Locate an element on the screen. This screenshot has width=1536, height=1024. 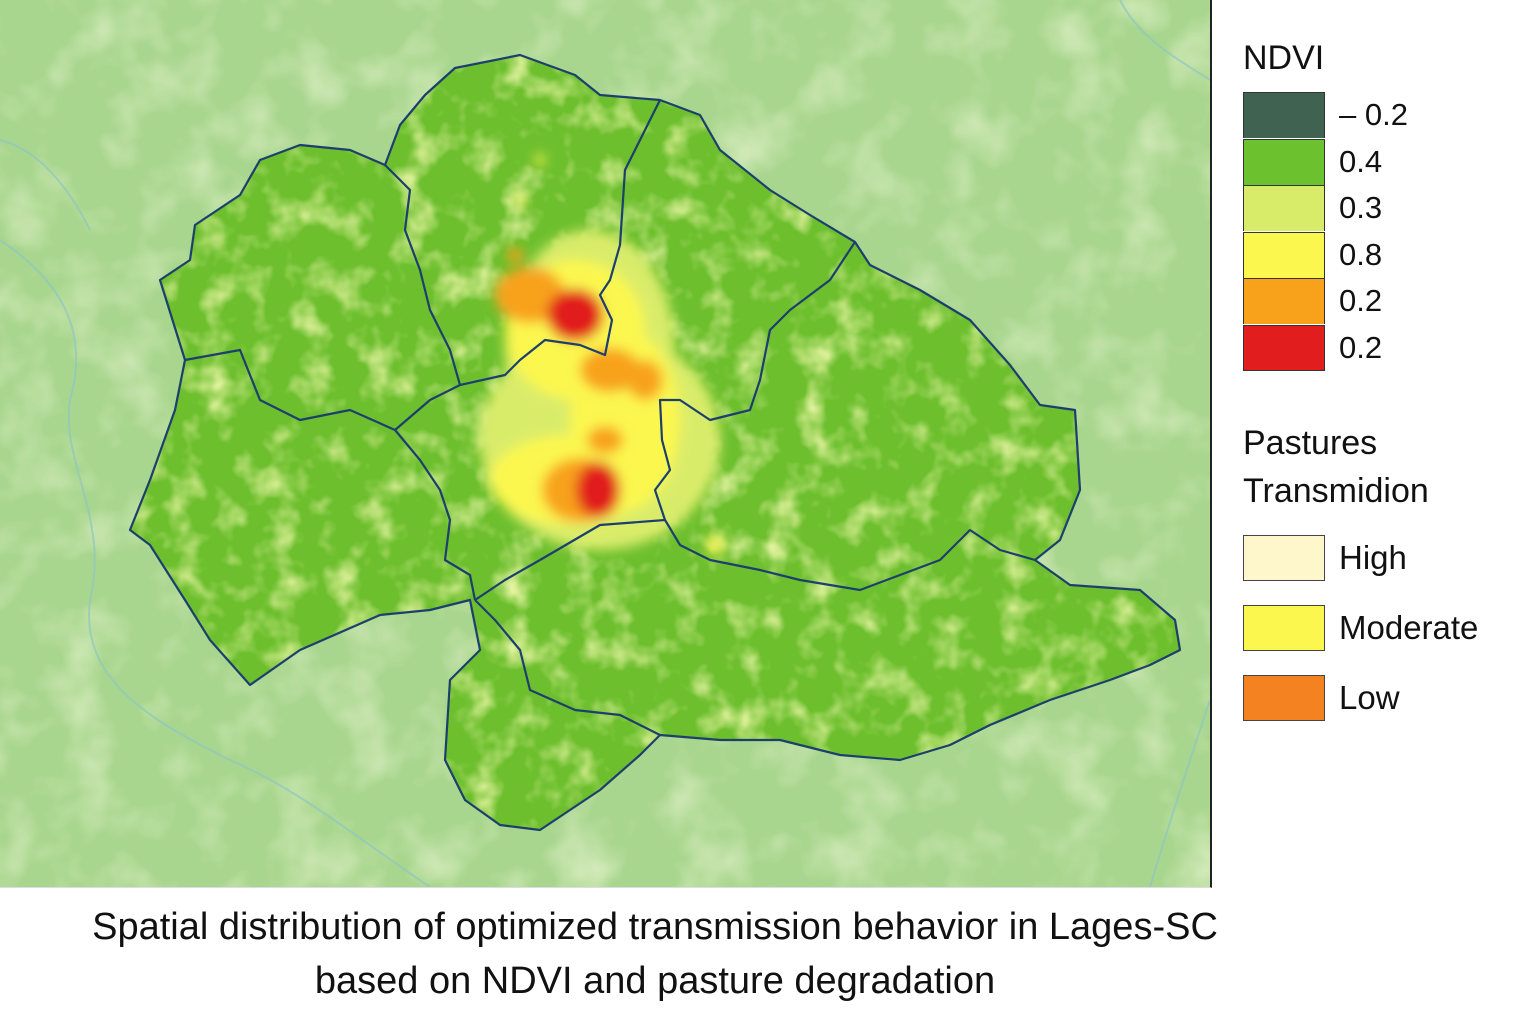
transmission-legend-list: High Moderate Low is located at coordinates (1383, 628).